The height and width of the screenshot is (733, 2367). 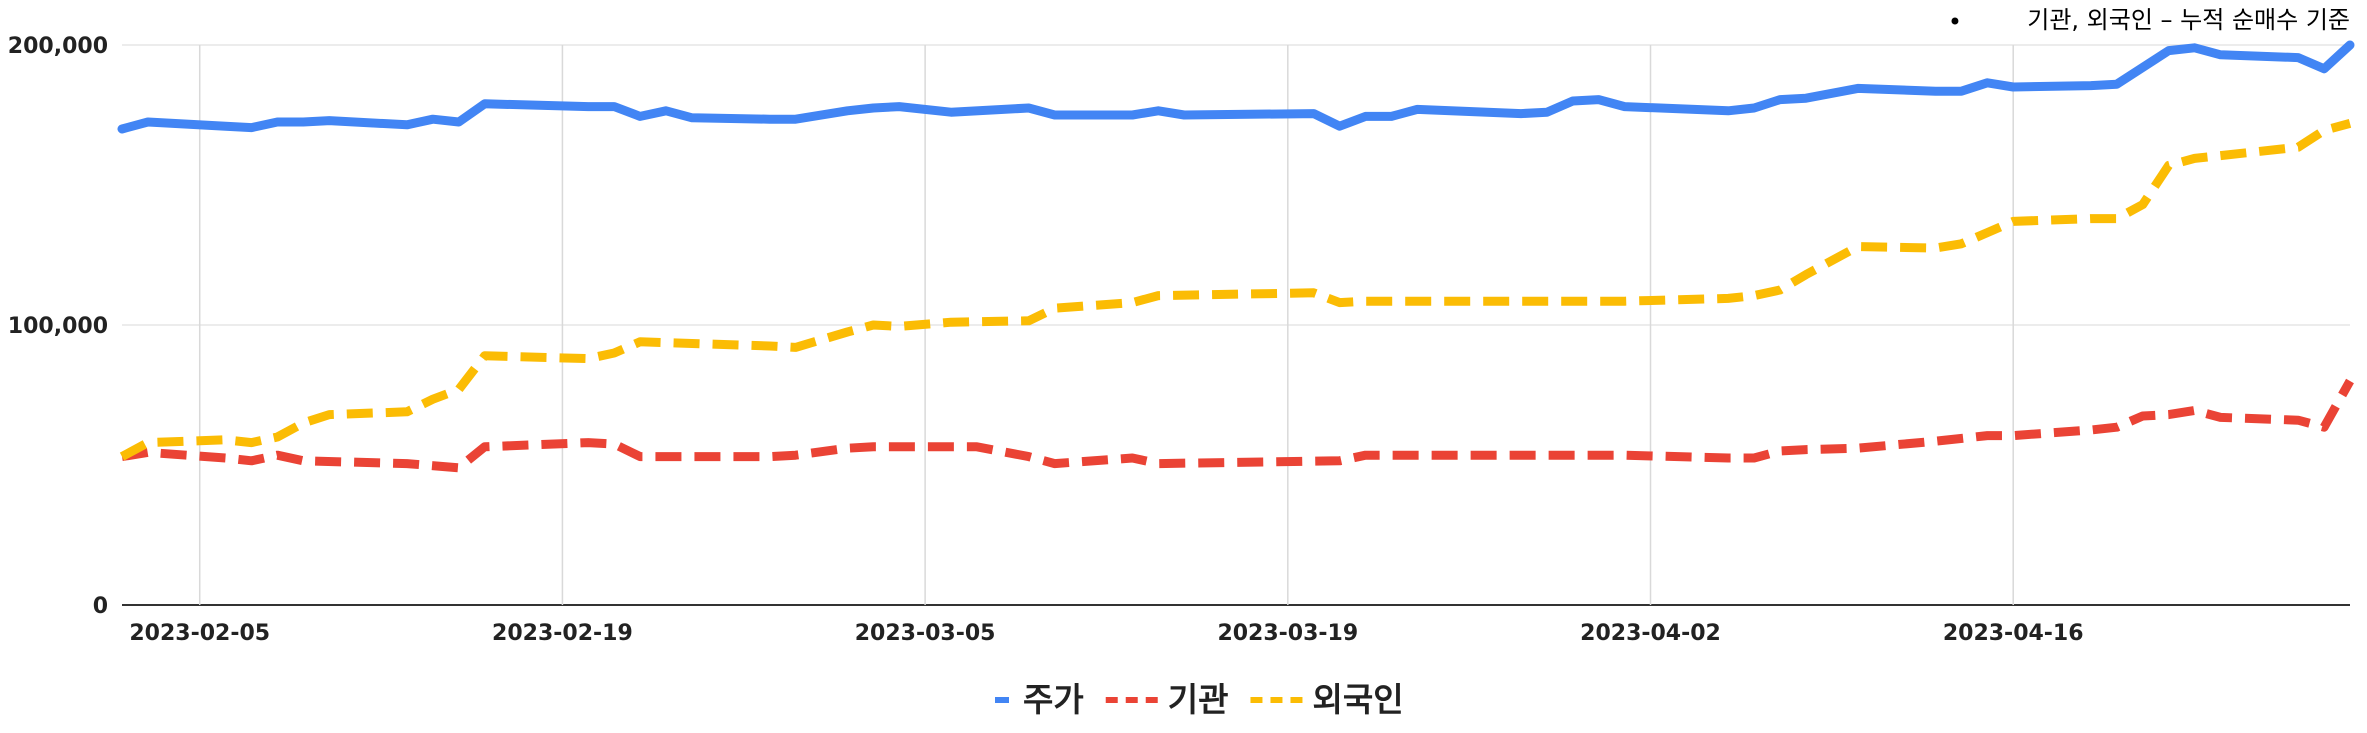 What do you see at coordinates (1650, 633) in the screenshot?
I see `x-tick-label: 2023-04-02` at bounding box center [1650, 633].